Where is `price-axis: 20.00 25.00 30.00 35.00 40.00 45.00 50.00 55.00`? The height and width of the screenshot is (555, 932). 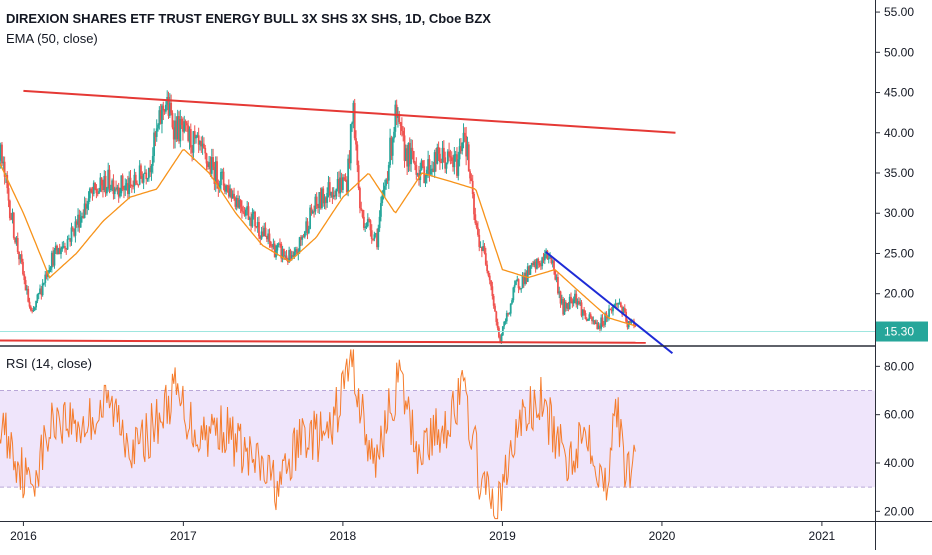
price-axis: 20.00 25.00 30.00 35.00 40.00 45.00 50.00 55.00 is located at coordinates (894, 153).